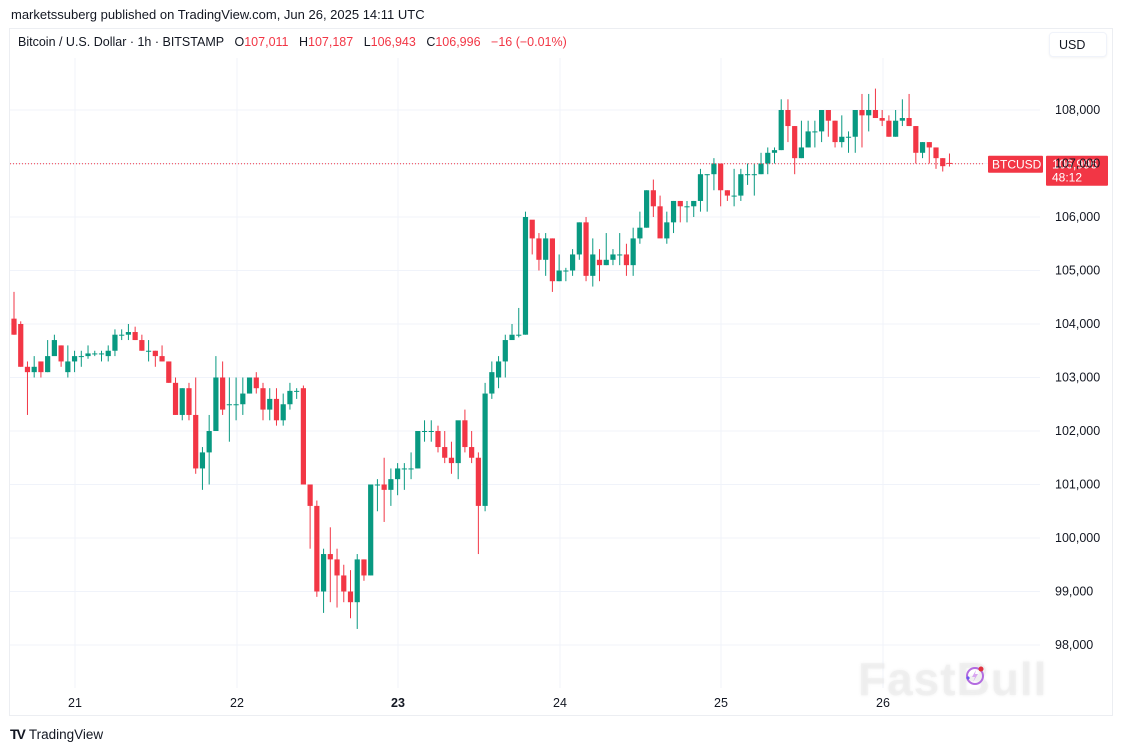  What do you see at coordinates (1077, 378) in the screenshot?
I see `y-tick-label: 103,000` at bounding box center [1077, 378].